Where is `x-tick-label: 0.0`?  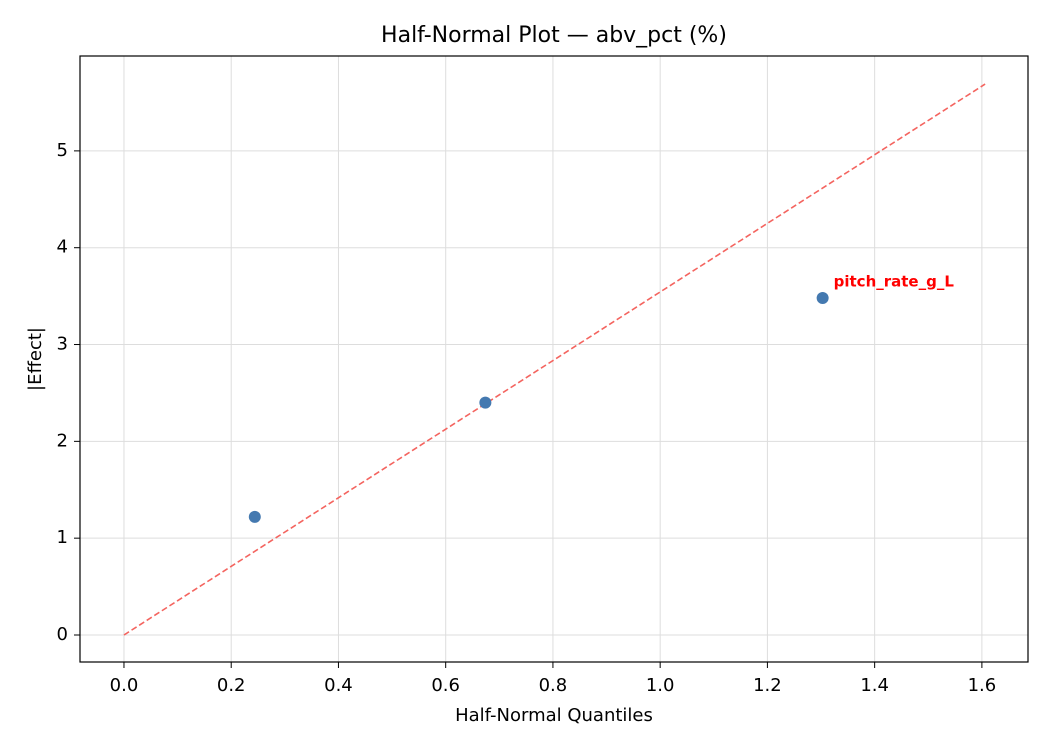 x-tick-label: 0.0 is located at coordinates (124, 685).